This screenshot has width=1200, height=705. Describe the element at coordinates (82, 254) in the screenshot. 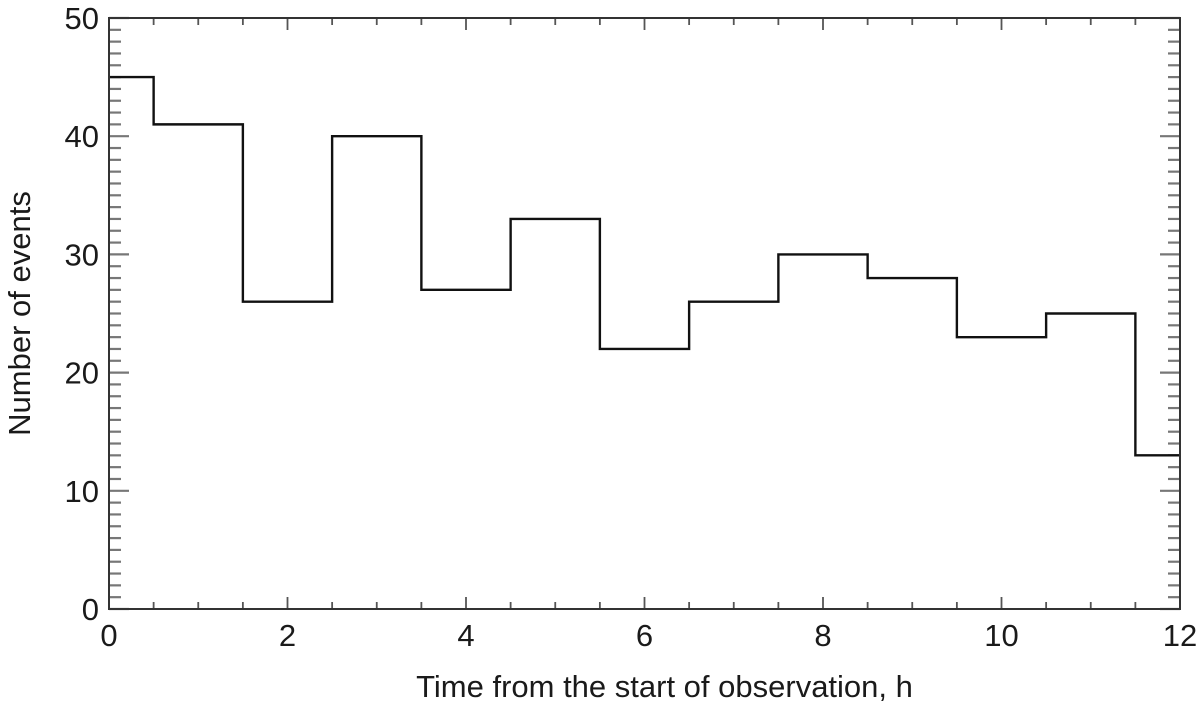

I see `y-tick-label: 30` at that location.